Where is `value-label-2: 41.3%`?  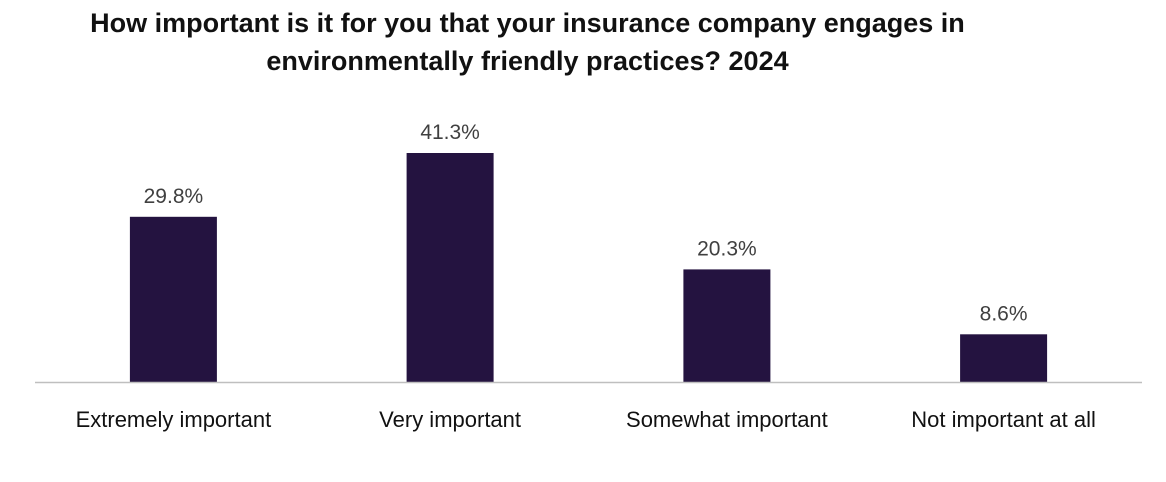
value-label-2: 41.3% is located at coordinates (450, 132).